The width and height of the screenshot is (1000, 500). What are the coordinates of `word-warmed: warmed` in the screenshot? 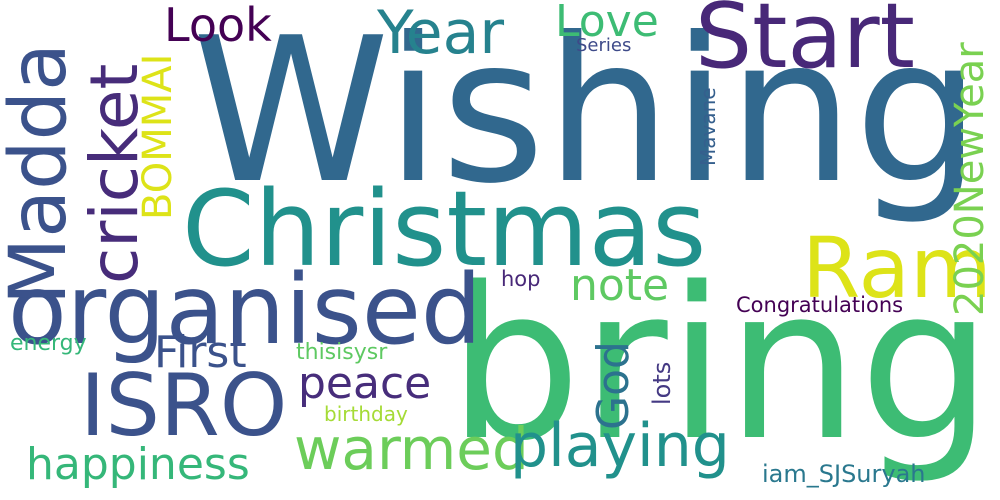 It's located at (411, 449).